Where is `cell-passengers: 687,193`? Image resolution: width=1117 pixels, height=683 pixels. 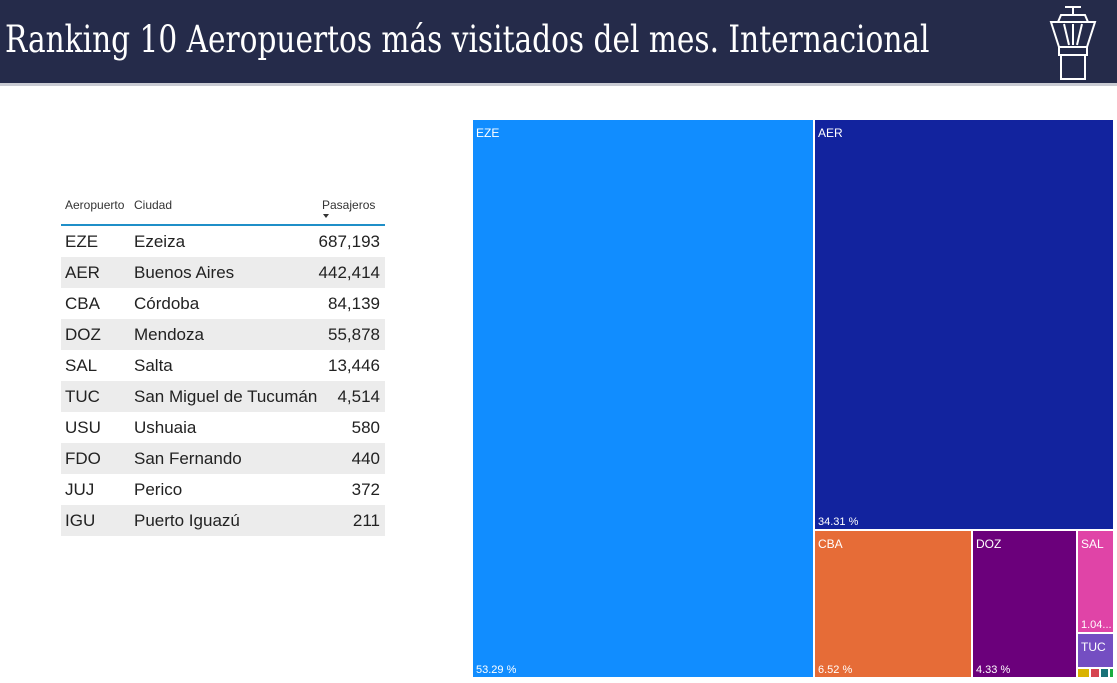
cell-passengers: 687,193 is located at coordinates (349, 241).